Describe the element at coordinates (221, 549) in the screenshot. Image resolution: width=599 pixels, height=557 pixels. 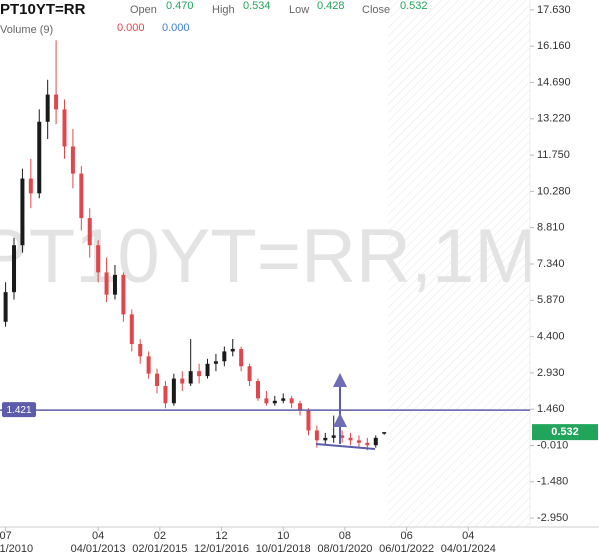
I see `x-tick-label: 12/01/2016` at that location.